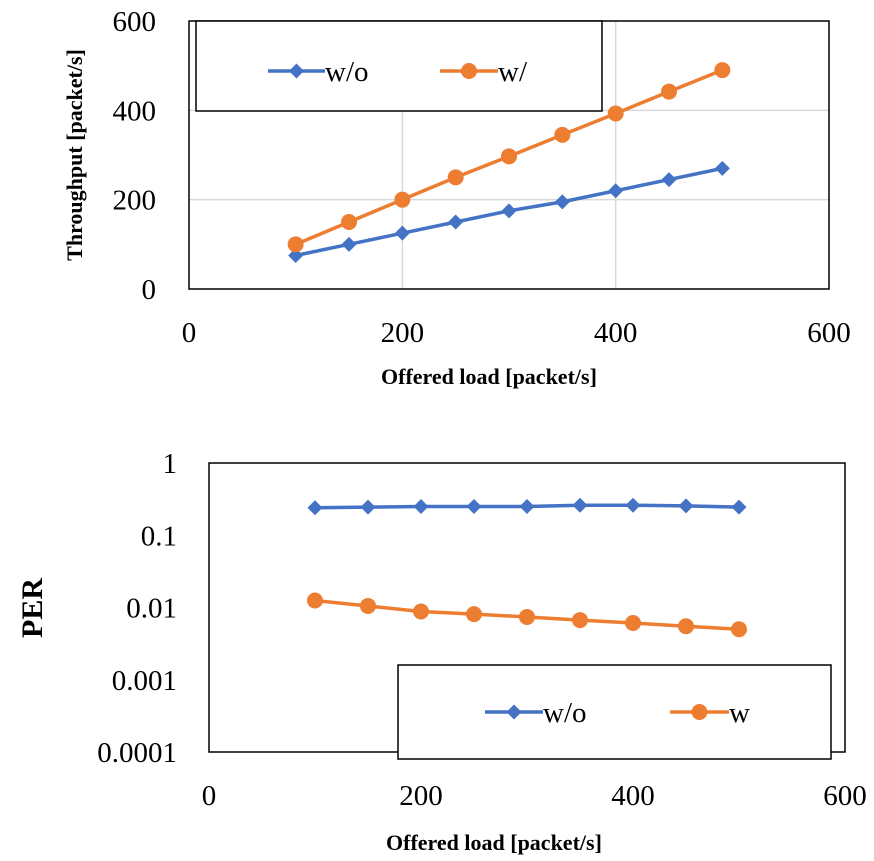 The image size is (874, 861). What do you see at coordinates (534, 796) in the screenshot?
I see `per-x-tick-labels: 0 200 400 600` at bounding box center [534, 796].